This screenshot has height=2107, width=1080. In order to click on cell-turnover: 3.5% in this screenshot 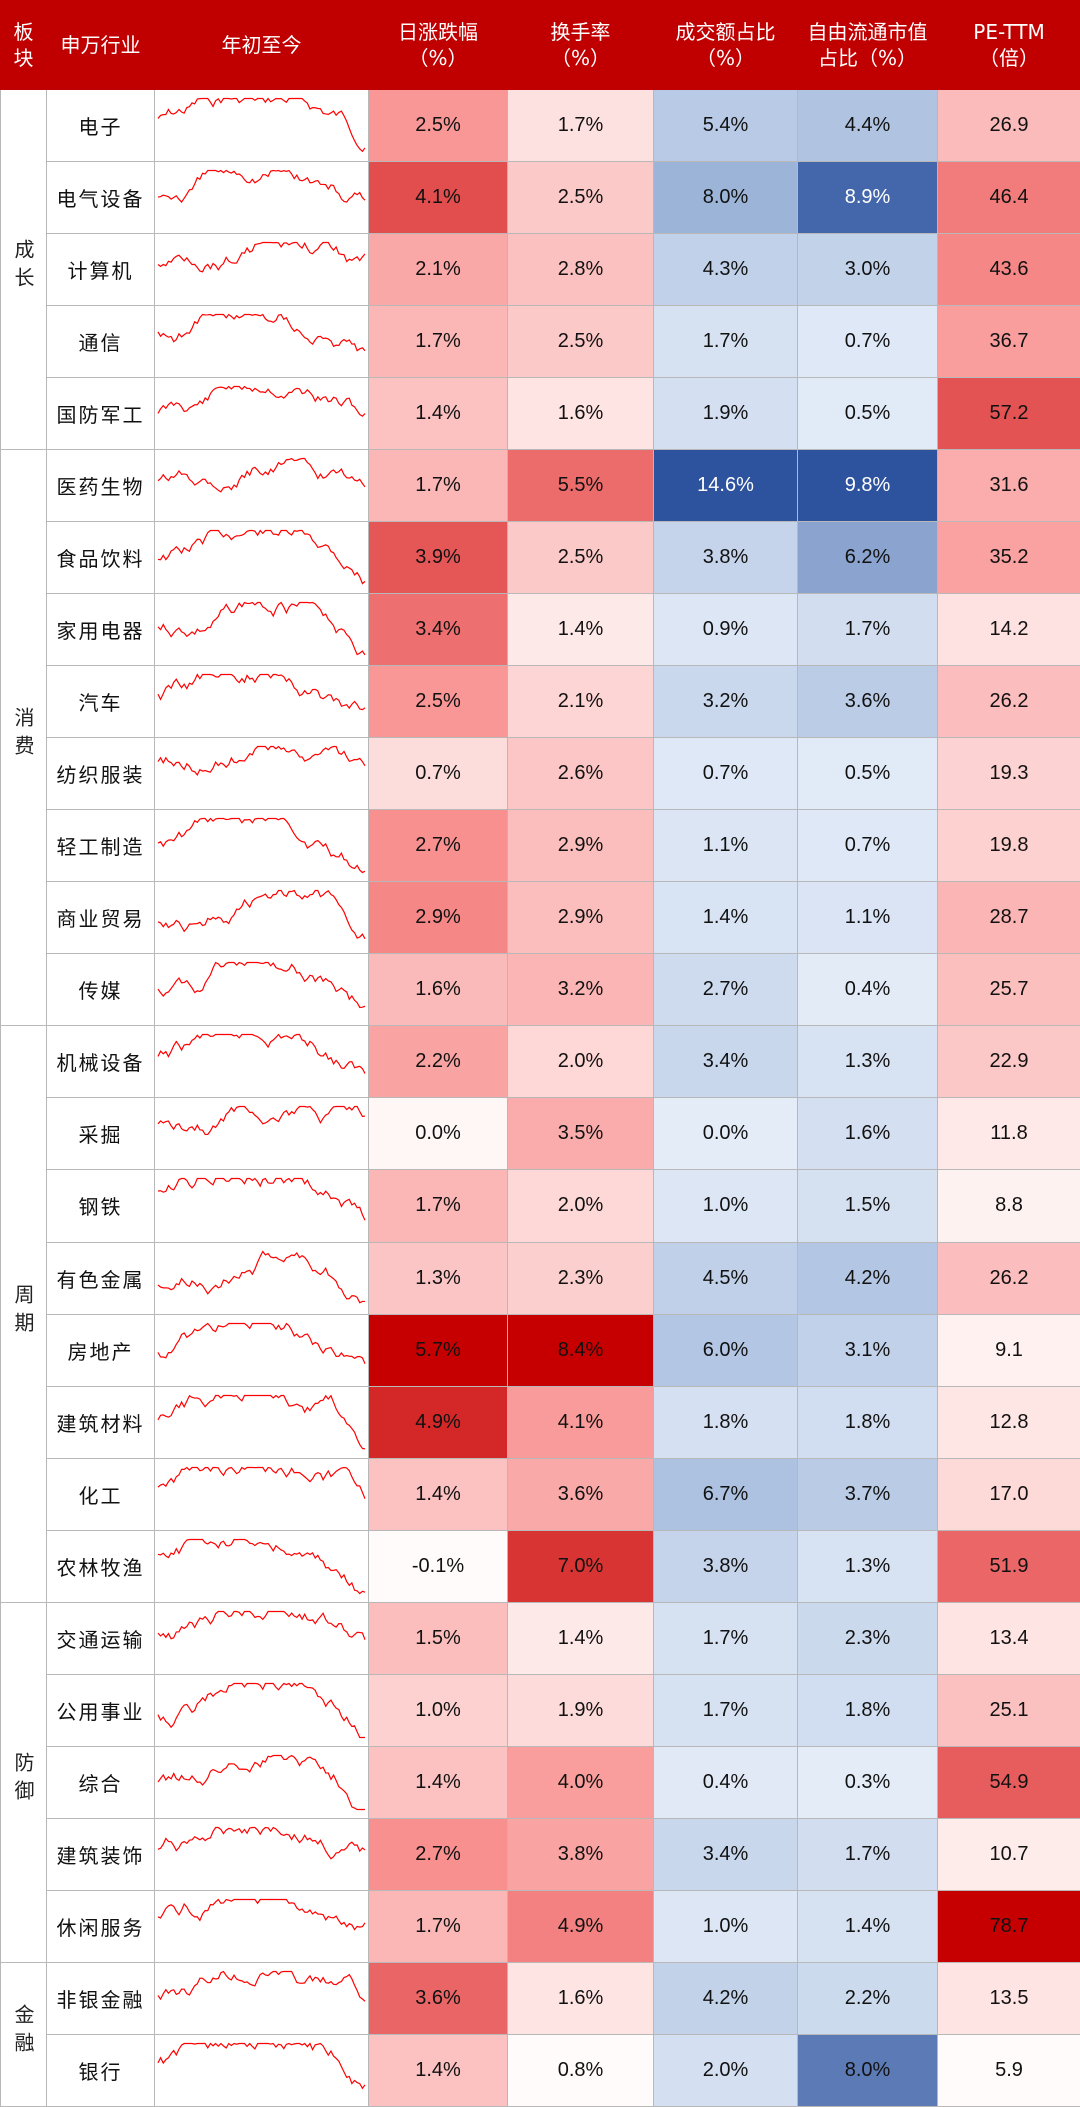, I will do `click(580, 1134)`.